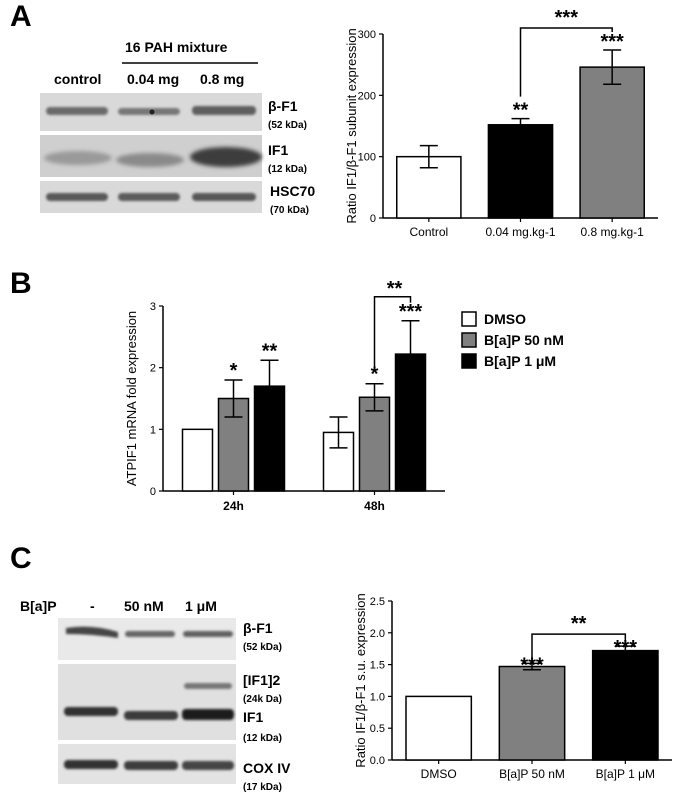 The image size is (675, 794). Describe the element at coordinates (428, 232) in the screenshot. I see `x-tick-label: Control` at that location.